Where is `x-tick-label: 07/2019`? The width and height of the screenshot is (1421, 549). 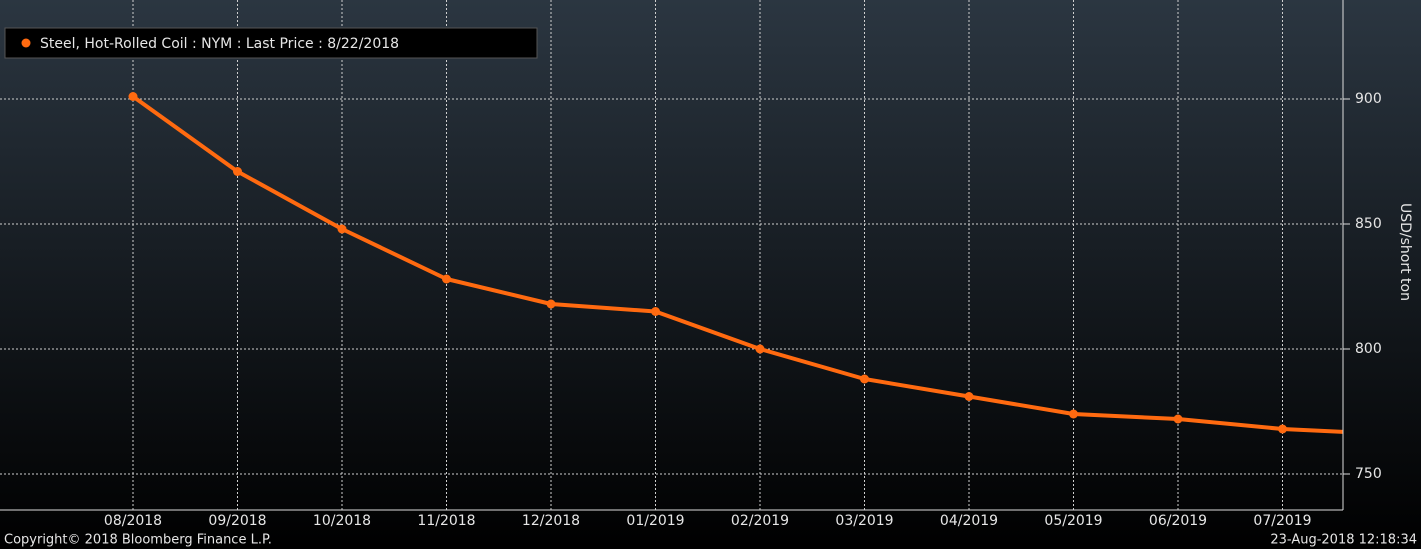
x-tick-label: 07/2019 is located at coordinates (1282, 521).